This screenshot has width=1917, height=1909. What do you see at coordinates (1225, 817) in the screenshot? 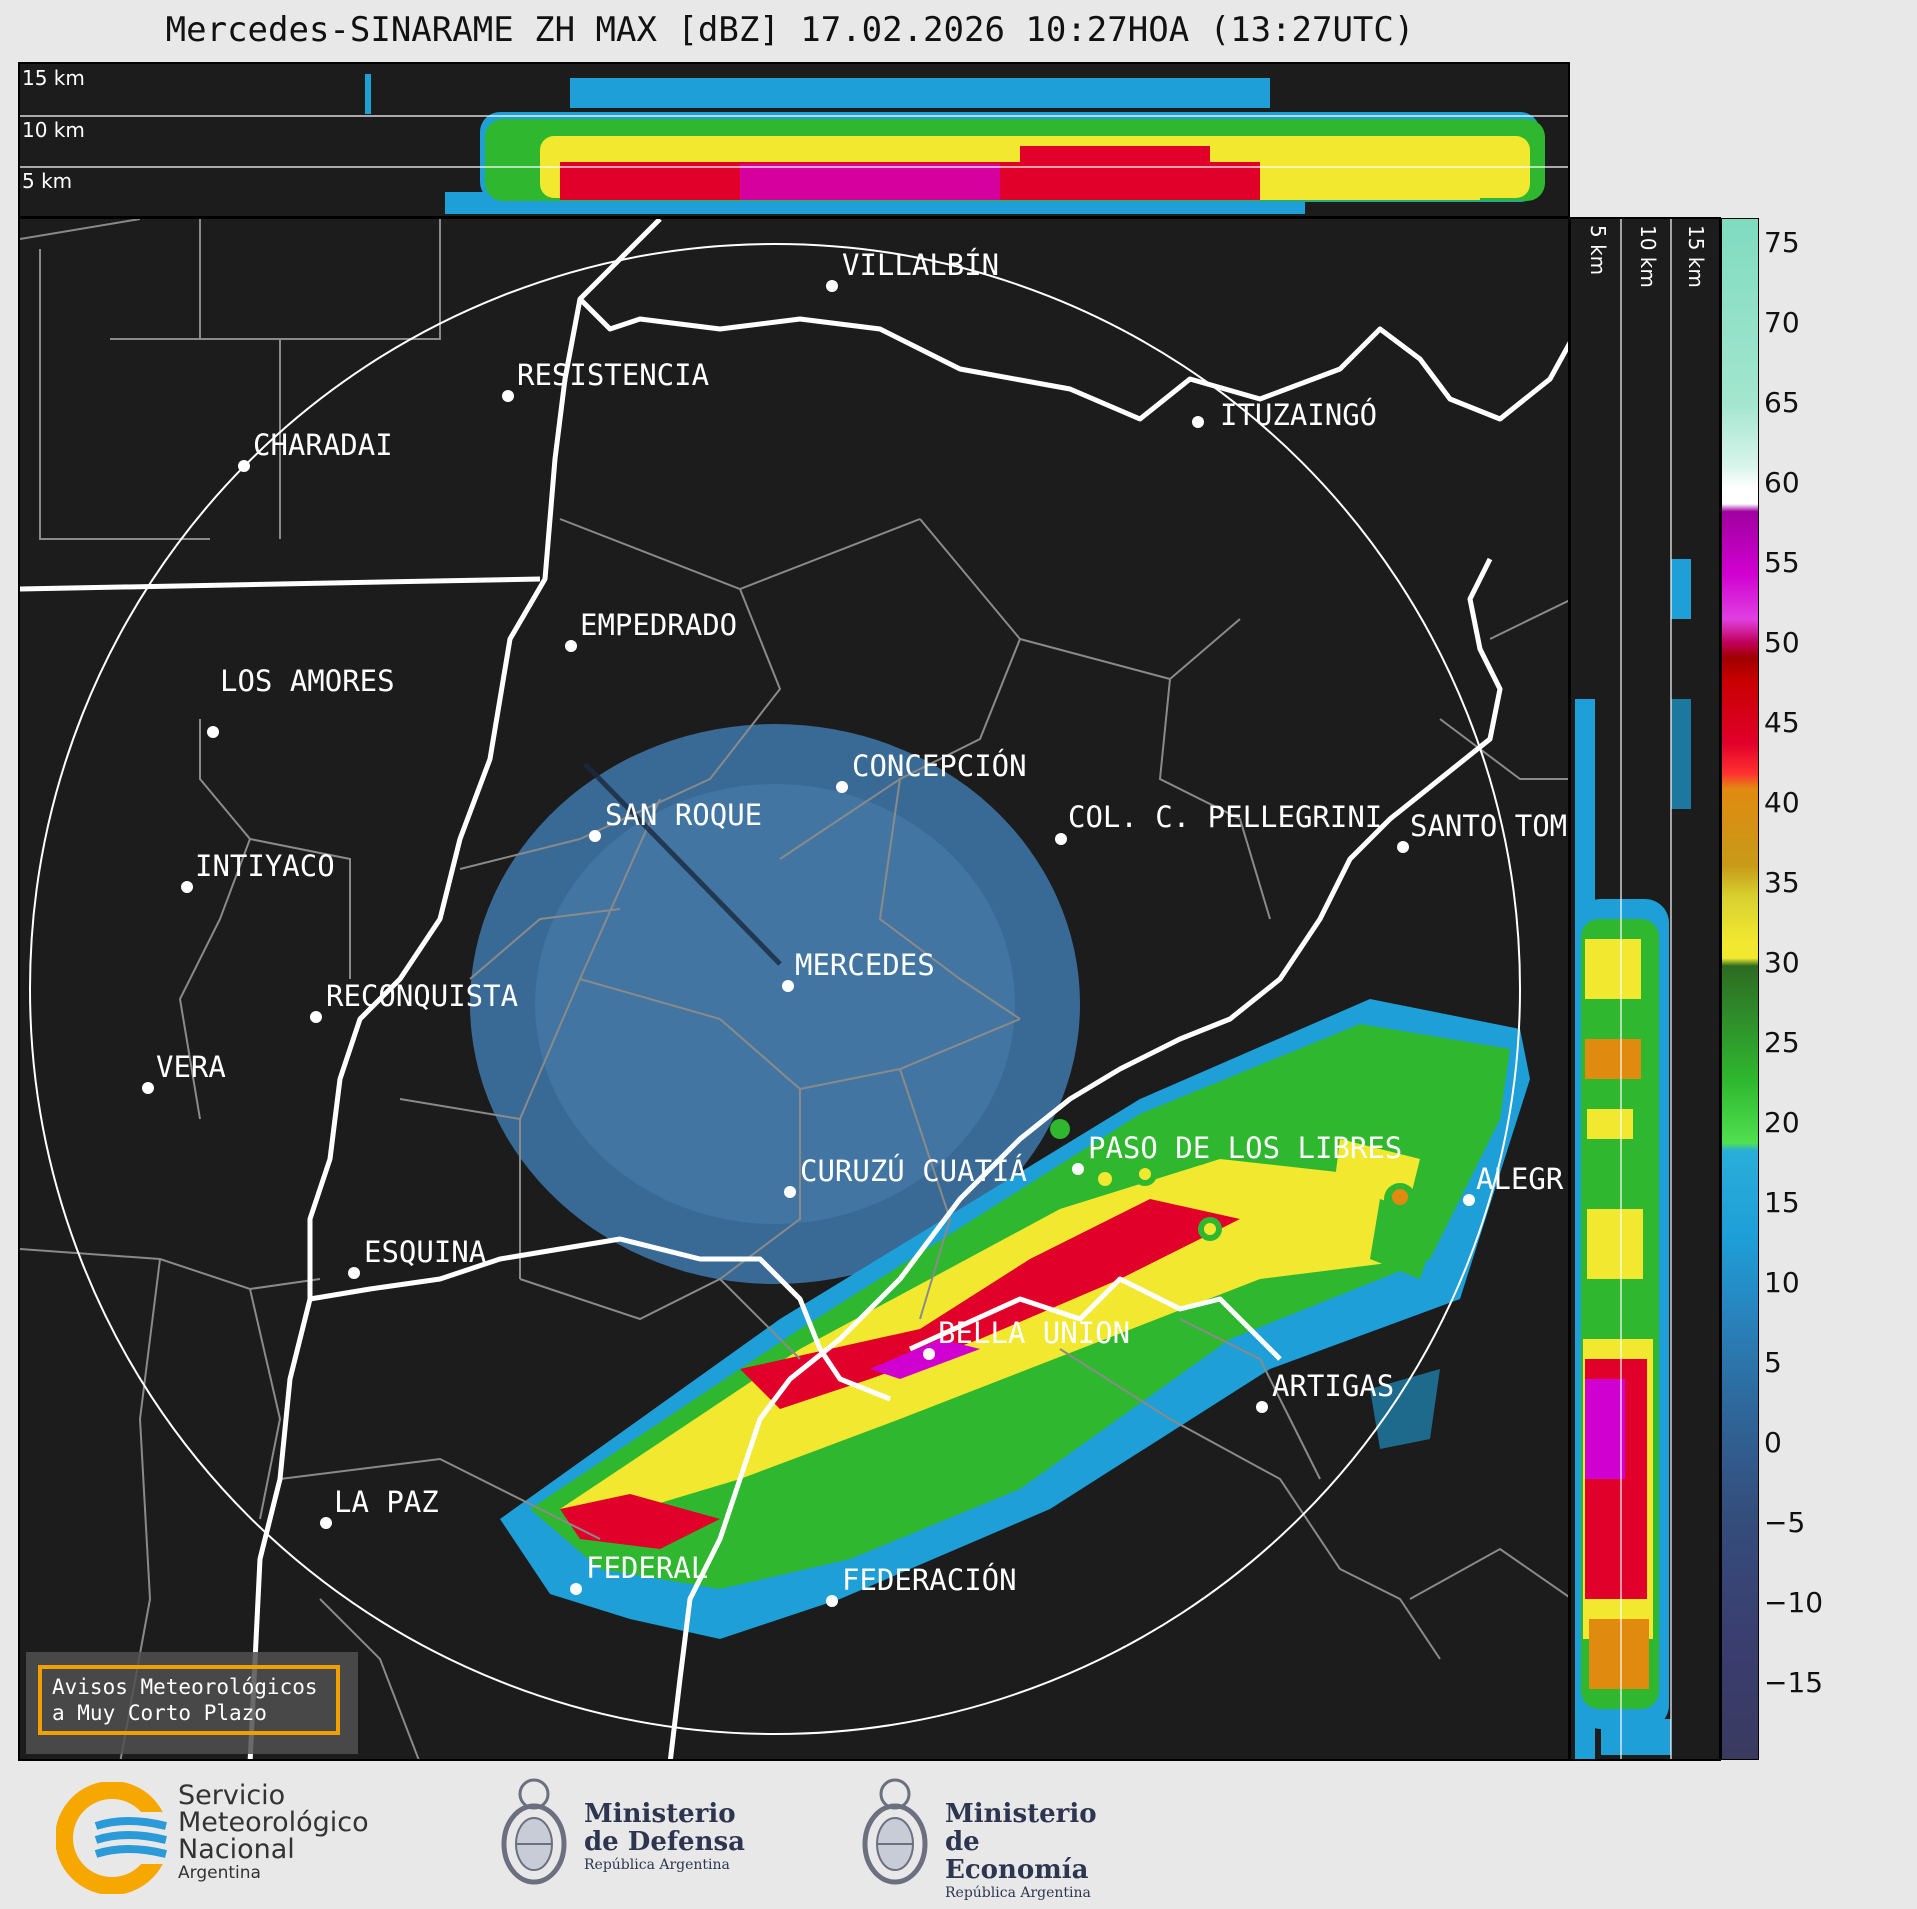
I see `city-label-col-c-pellegrini: COL. C. PELLEGRINI` at bounding box center [1225, 817].